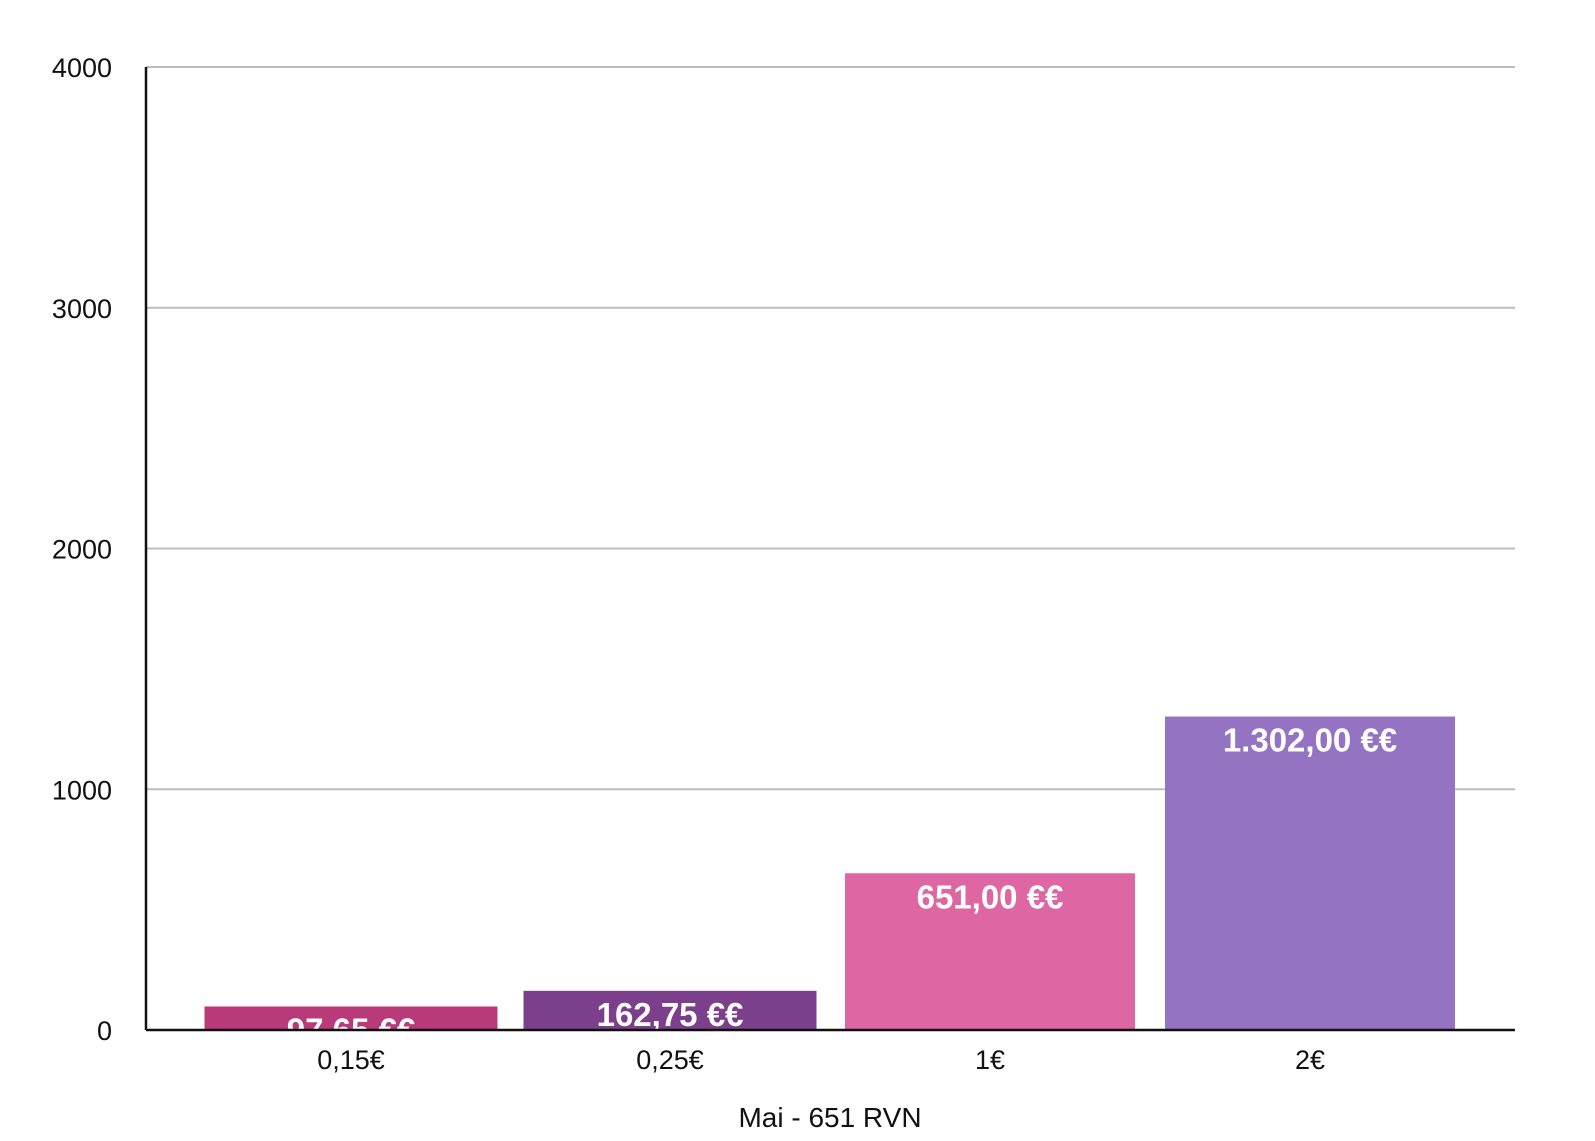  What do you see at coordinates (351, 1029) in the screenshot?
I see `bar-data-label: 97,65 €€` at bounding box center [351, 1029].